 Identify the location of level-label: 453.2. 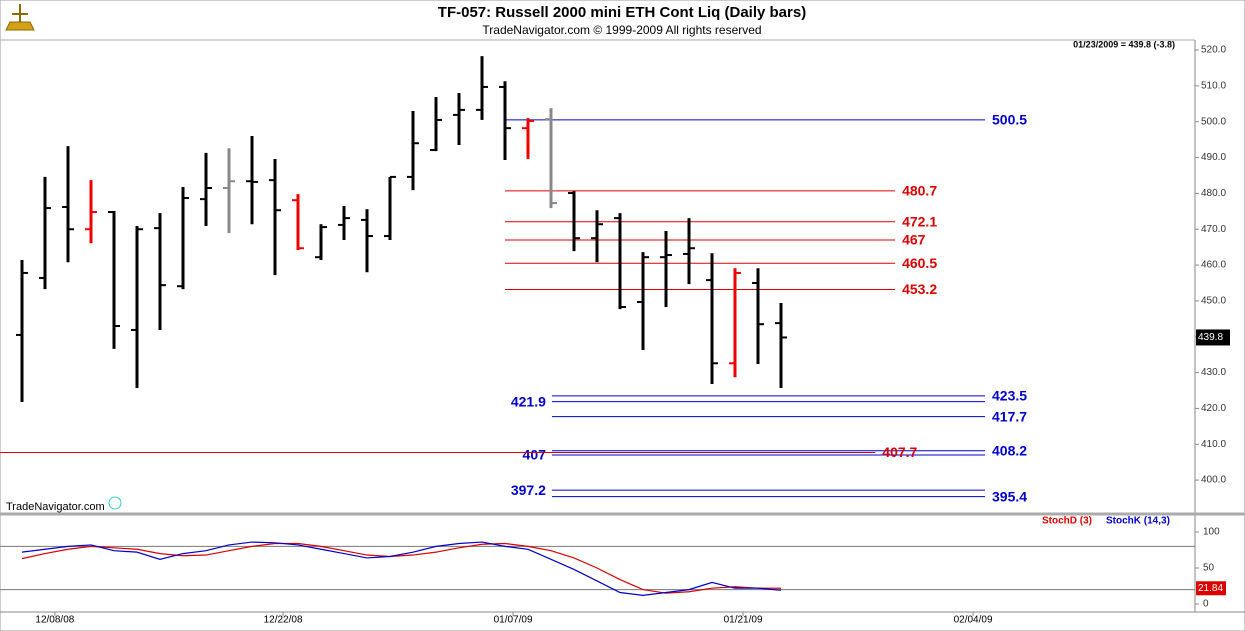
(919, 289).